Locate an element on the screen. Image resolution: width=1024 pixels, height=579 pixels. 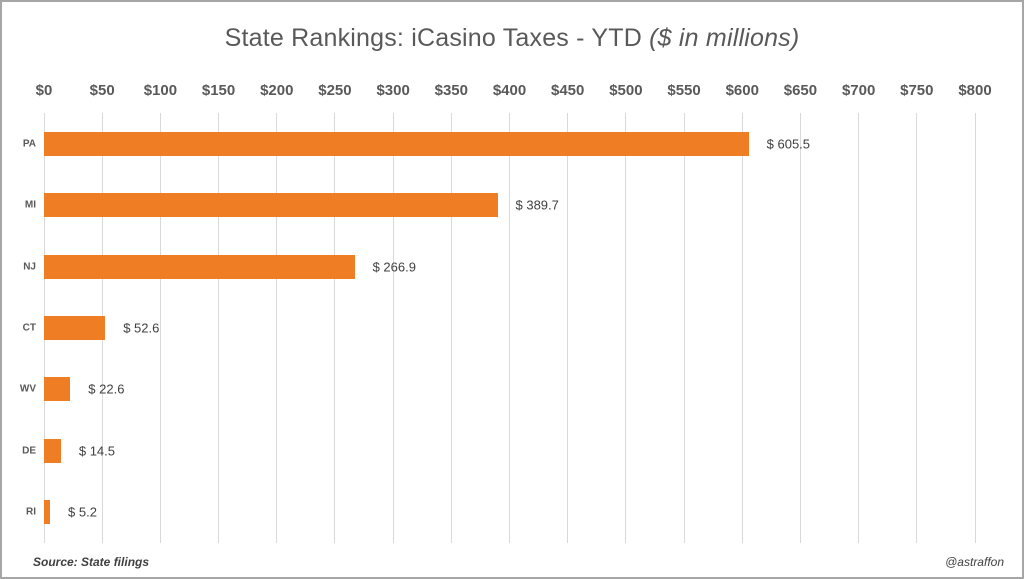
category-label-de: DE is located at coordinates (29, 451).